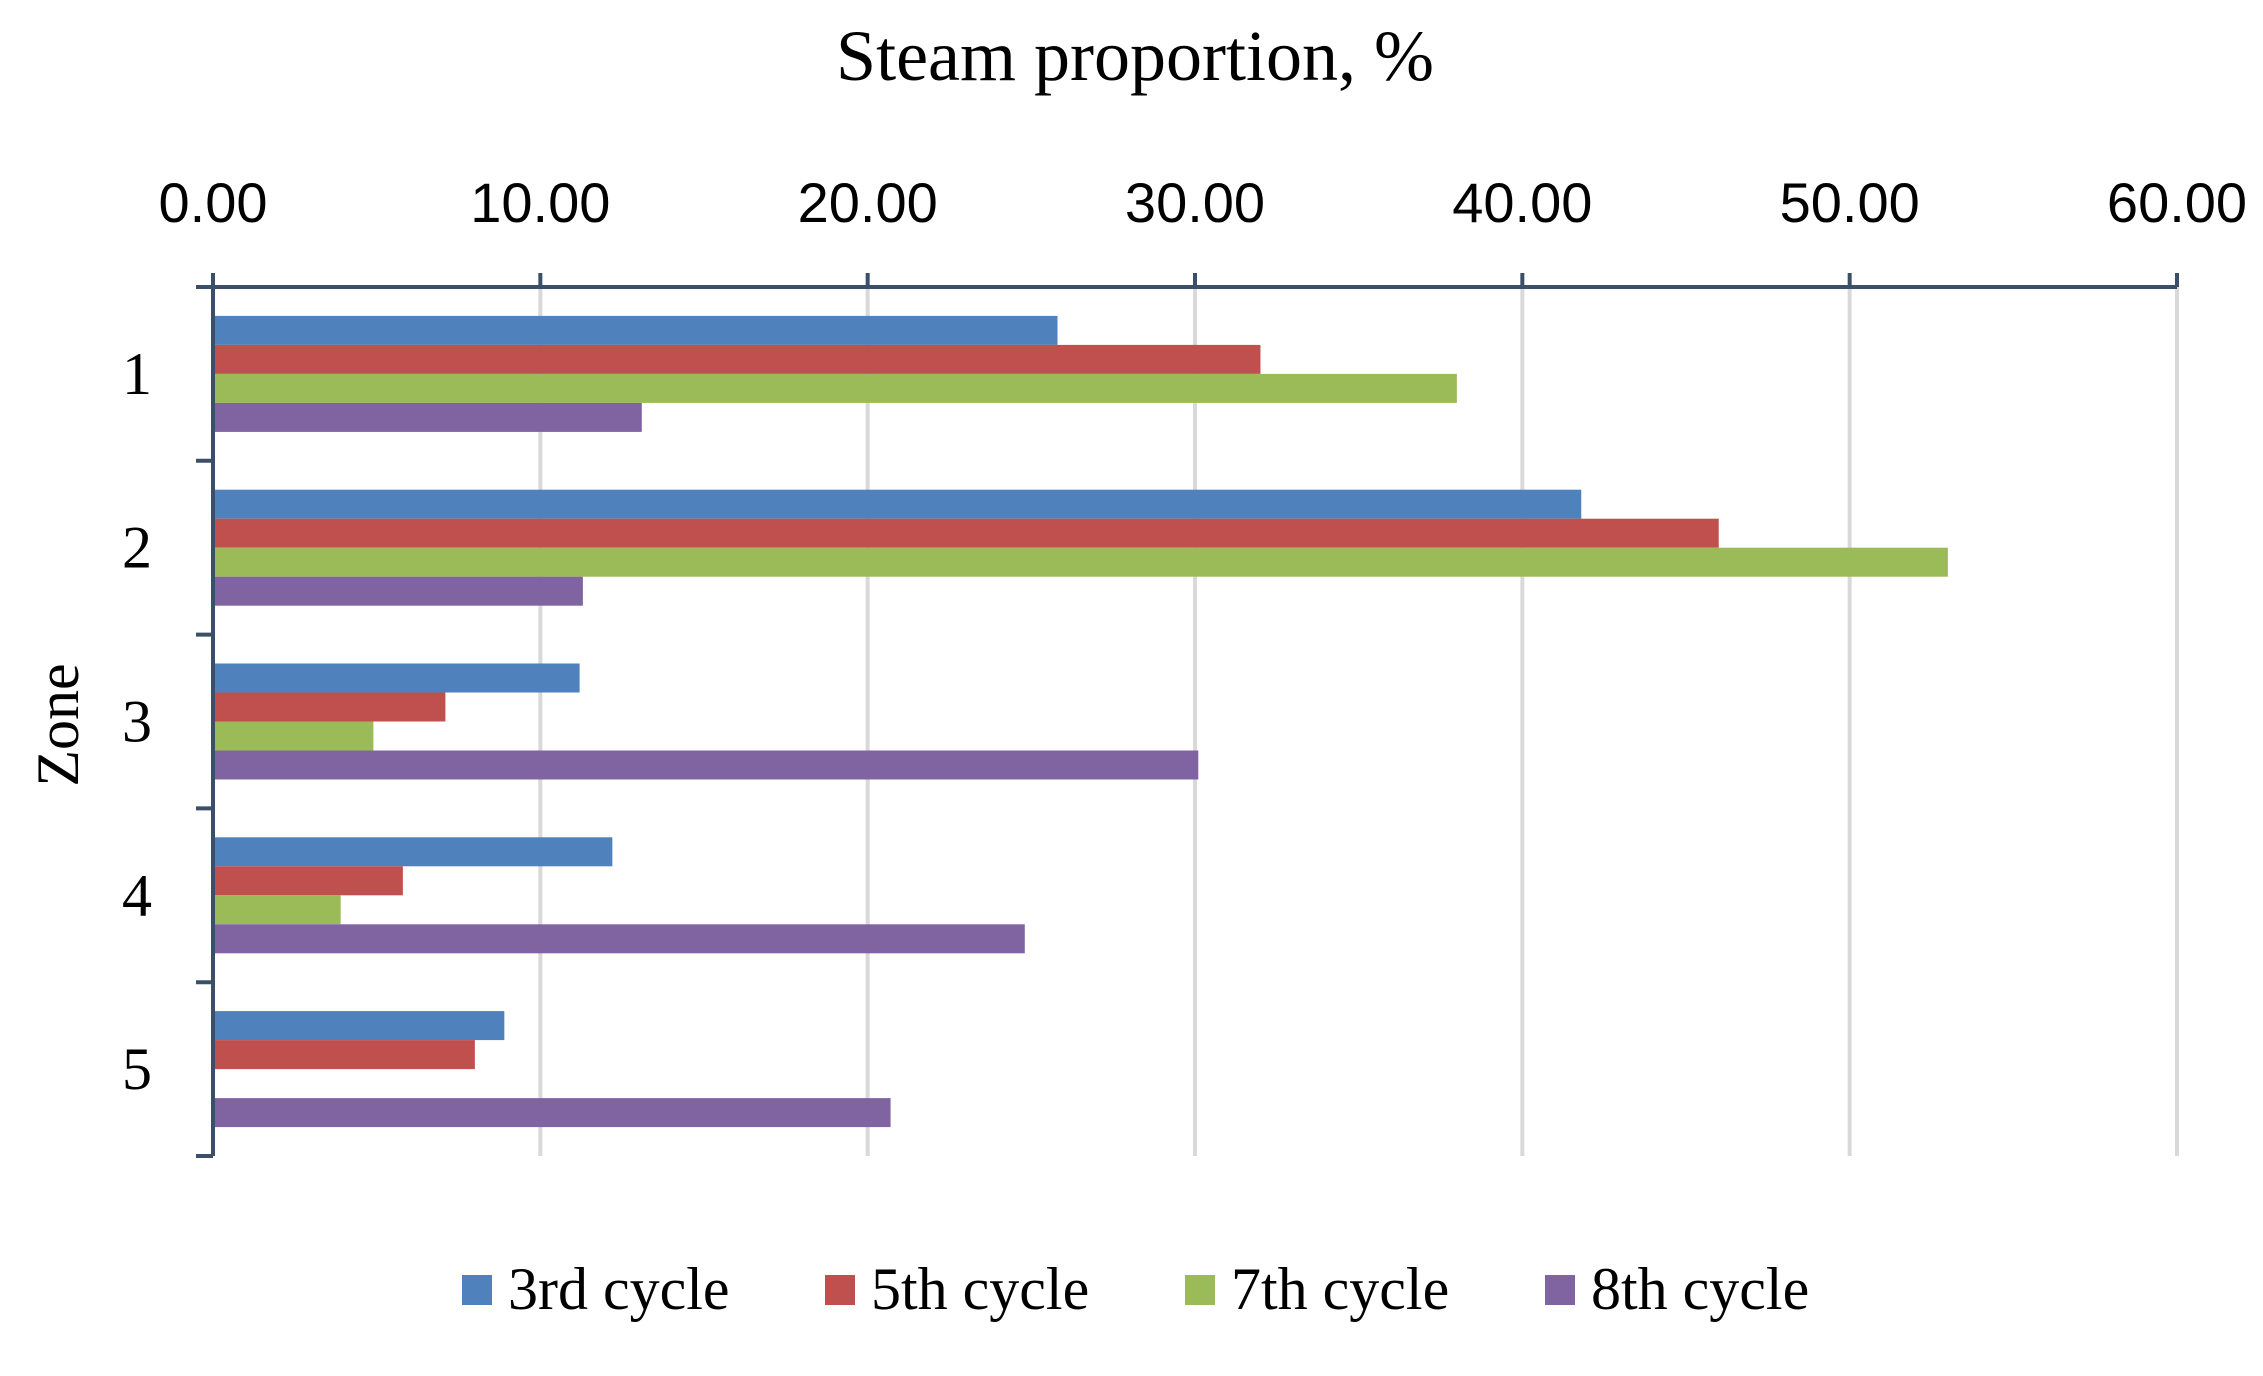 This screenshot has height=1376, width=2263. I want to click on x-tick-label: 20.00, so click(868, 202).